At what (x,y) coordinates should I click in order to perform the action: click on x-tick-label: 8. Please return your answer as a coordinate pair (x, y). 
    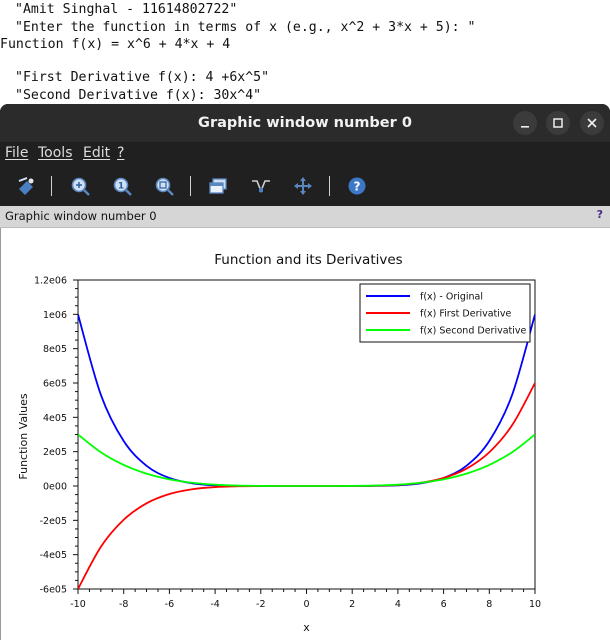
    Looking at the image, I should click on (489, 604).